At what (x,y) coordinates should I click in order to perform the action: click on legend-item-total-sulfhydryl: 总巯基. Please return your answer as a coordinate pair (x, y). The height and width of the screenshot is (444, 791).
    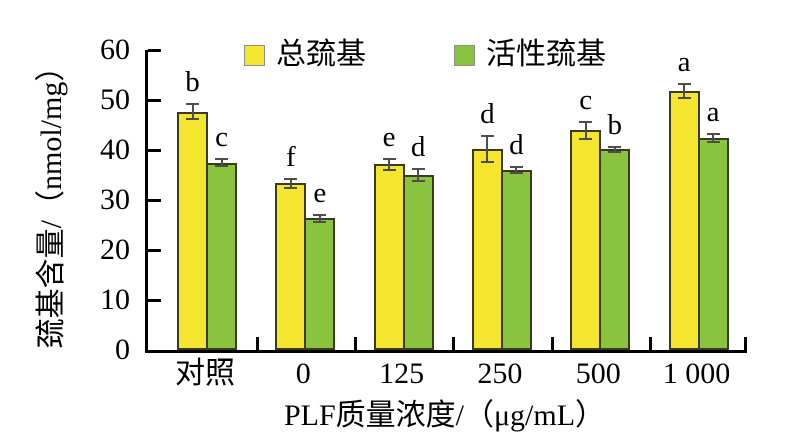
    Looking at the image, I should click on (305, 55).